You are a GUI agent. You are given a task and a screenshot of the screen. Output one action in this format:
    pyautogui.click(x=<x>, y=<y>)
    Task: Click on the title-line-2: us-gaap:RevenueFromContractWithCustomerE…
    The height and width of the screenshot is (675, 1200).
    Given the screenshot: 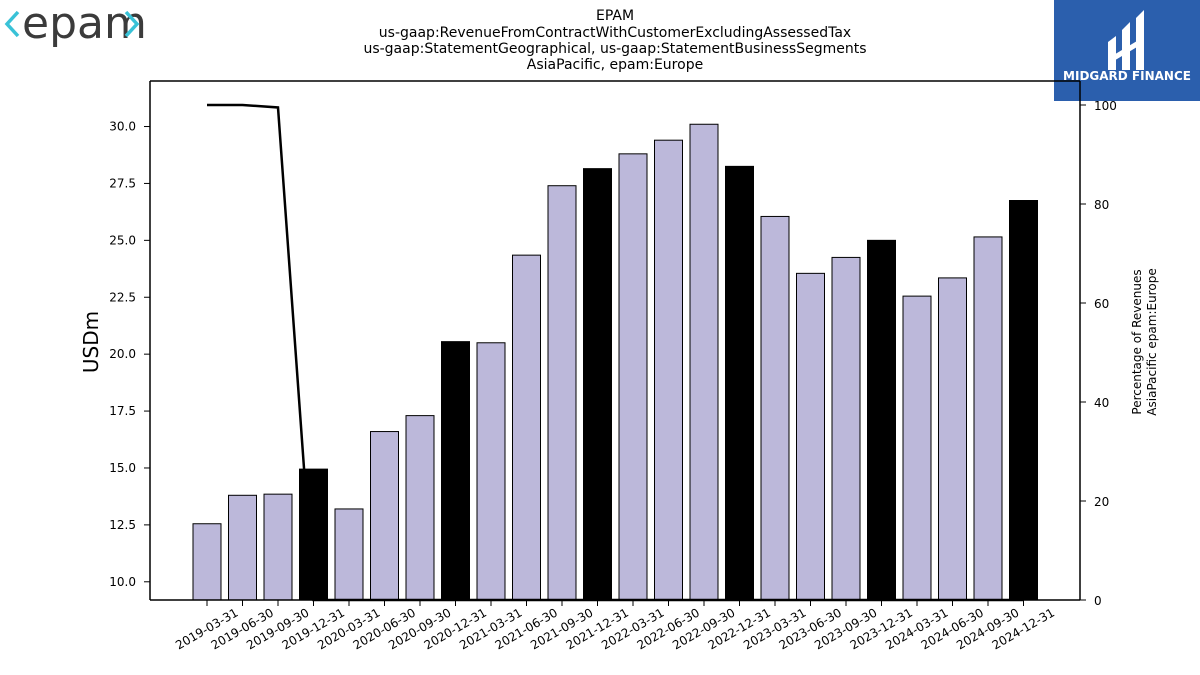 What is the action you would take?
    pyautogui.click(x=615, y=33)
    